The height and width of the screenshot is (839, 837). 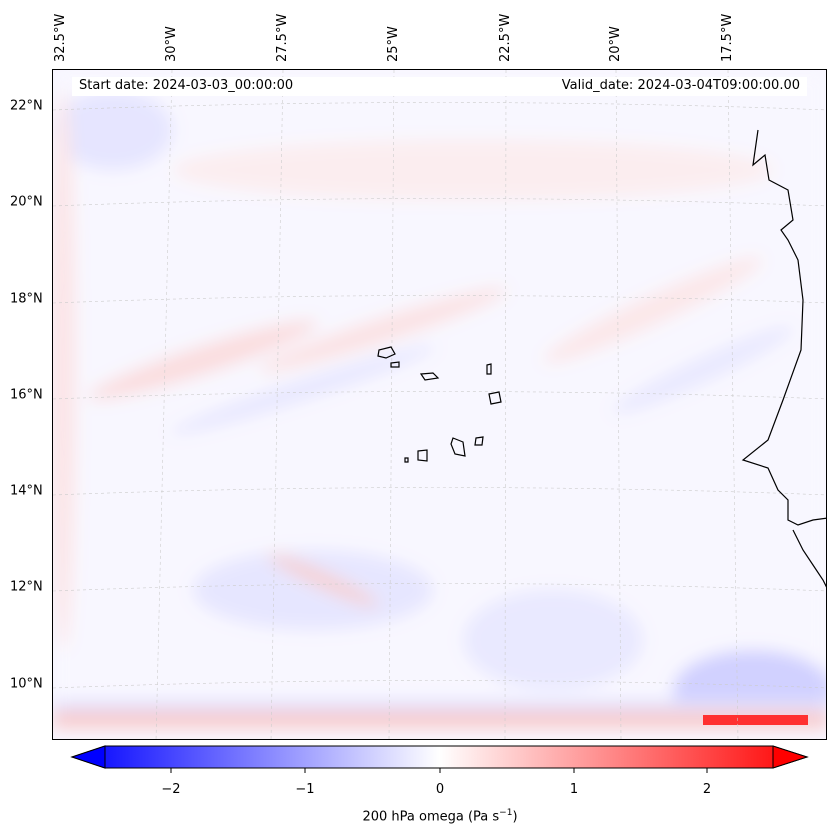 What do you see at coordinates (615, 44) in the screenshot?
I see `lon-label: 20°W` at bounding box center [615, 44].